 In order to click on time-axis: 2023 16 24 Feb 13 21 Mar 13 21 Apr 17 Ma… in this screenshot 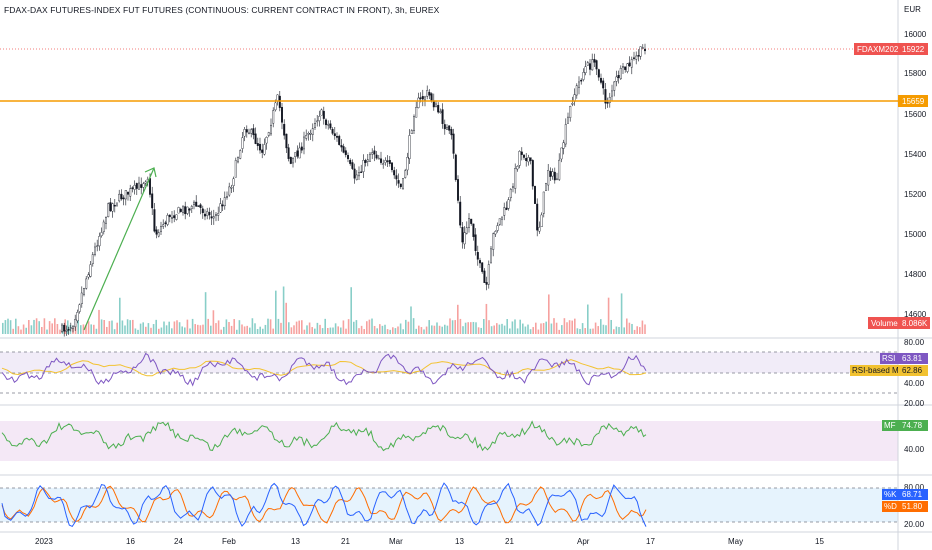, I will do `click(429, 541)`.